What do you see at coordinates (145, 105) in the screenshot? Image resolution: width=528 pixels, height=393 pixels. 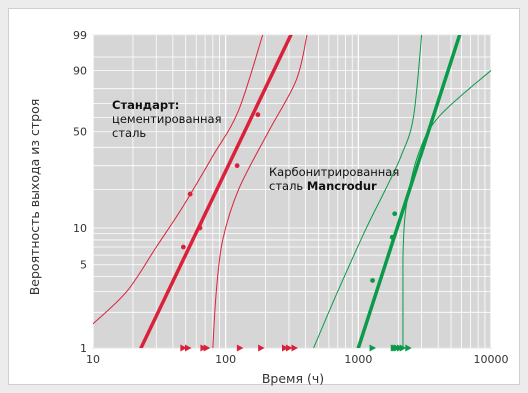 I see `standard-label-line: Стандарт:` at bounding box center [145, 105].